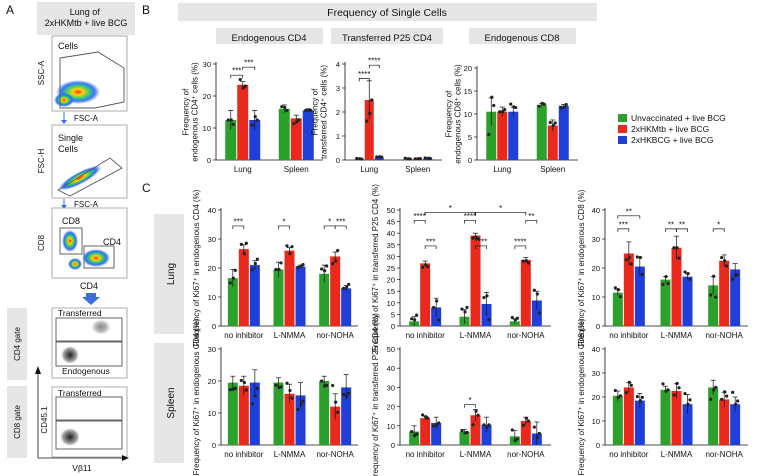 Image resolution: width=759 pixels, height=476 pixels. What do you see at coordinates (468, 68) in the screenshot?
I see `b3-ytick-label: 20` at bounding box center [468, 68].